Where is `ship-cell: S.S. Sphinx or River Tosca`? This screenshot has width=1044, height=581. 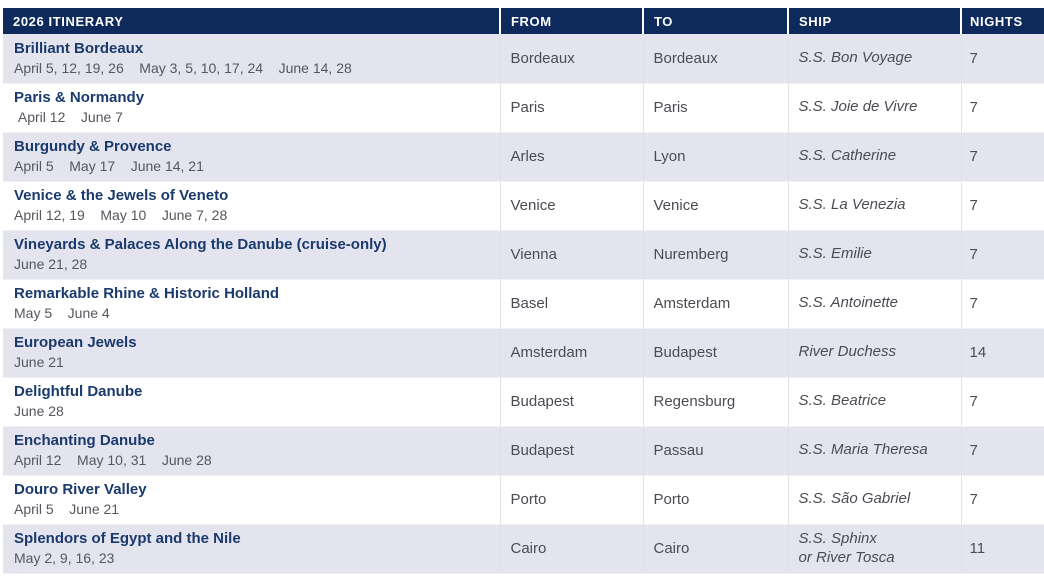 ship-cell: S.S. Sphinx or River Tosca is located at coordinates (874, 549).